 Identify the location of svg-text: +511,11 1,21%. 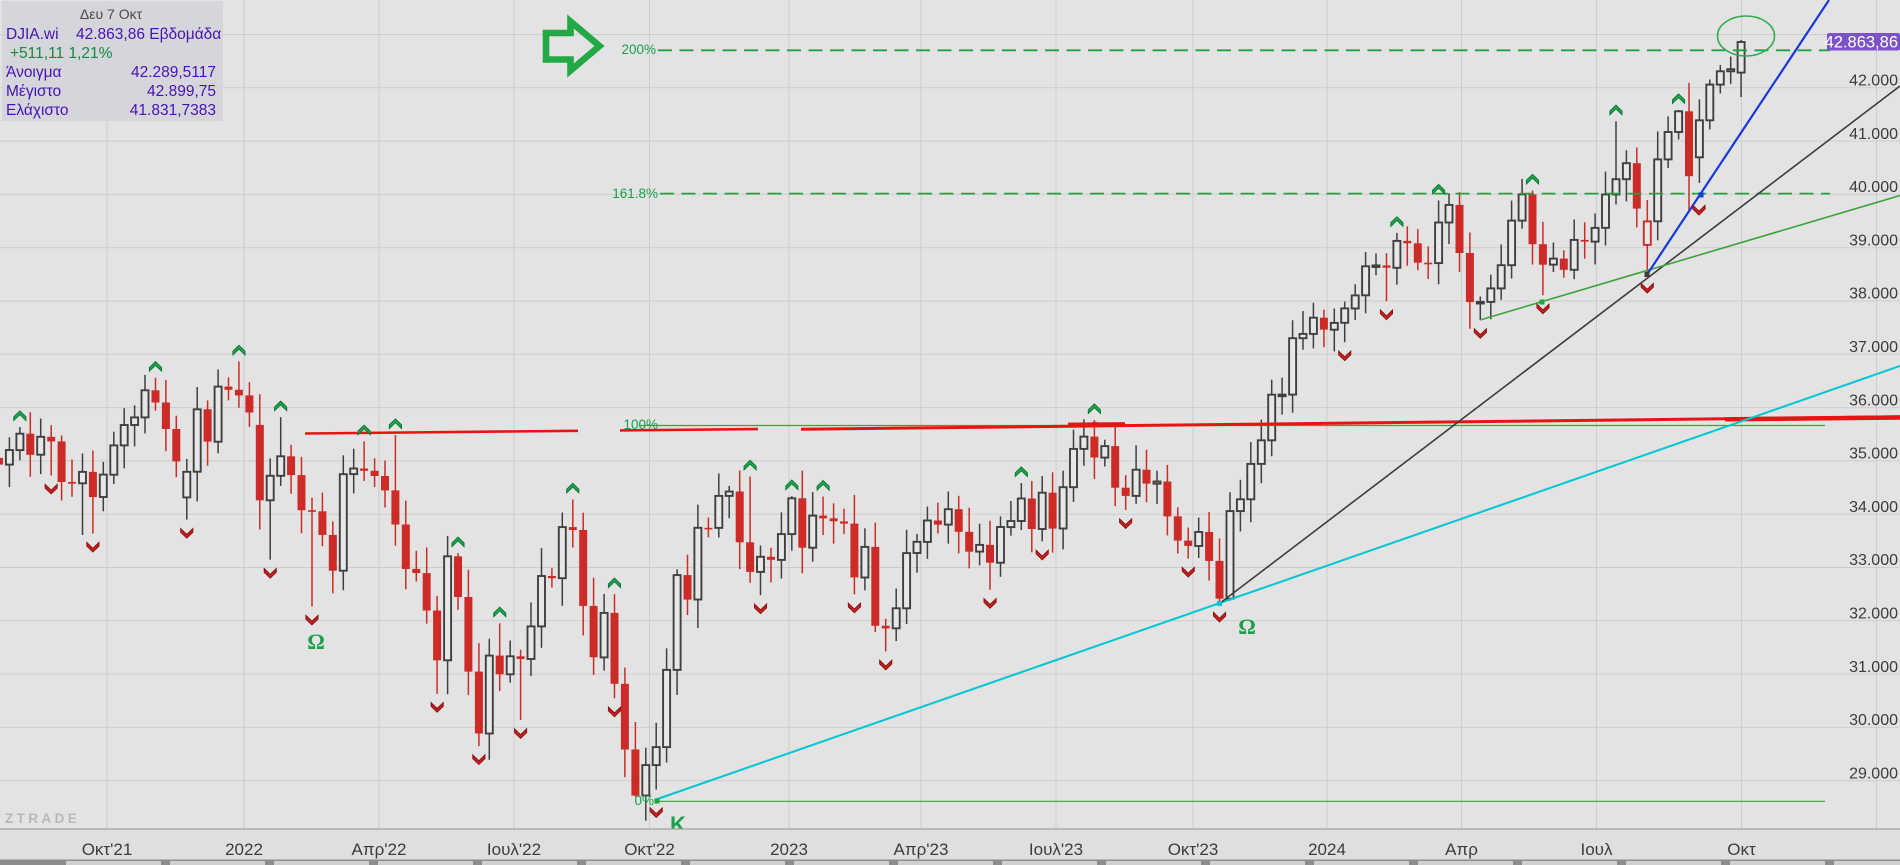
(61, 53).